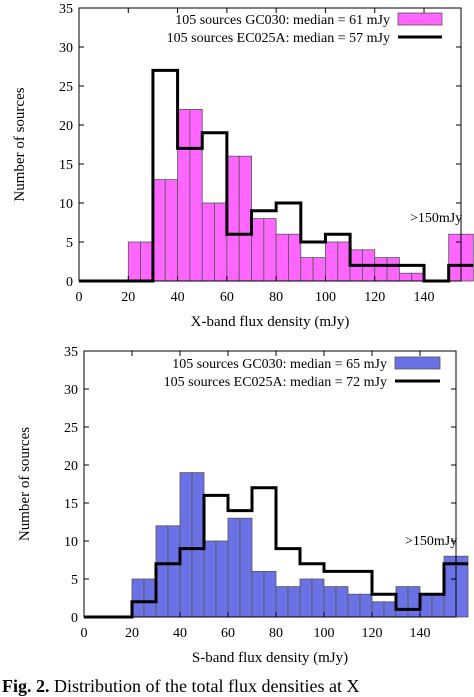 Image resolution: width=474 pixels, height=697 pixels. I want to click on x-axis-title: X-band flux density (mJy), so click(270, 322).